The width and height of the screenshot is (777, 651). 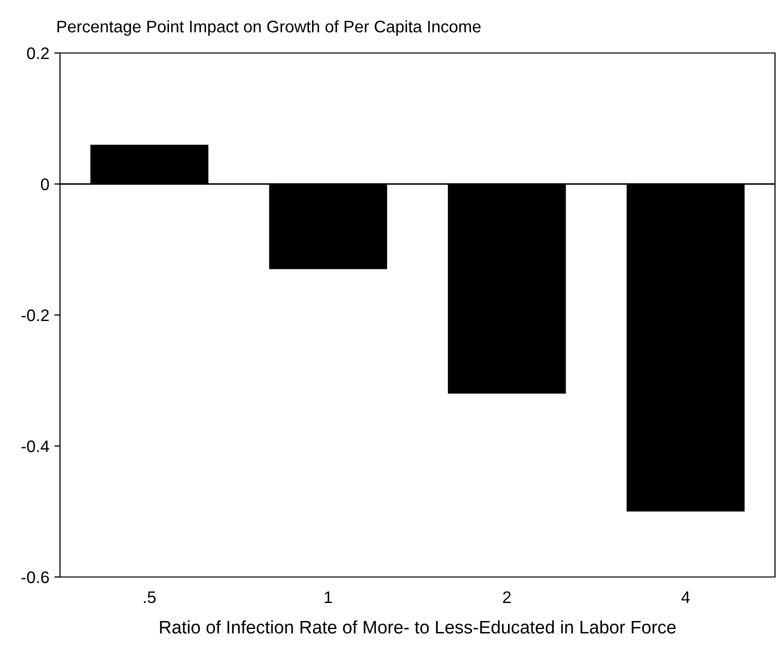 What do you see at coordinates (269, 28) in the screenshot?
I see `chart-title: Percentage Point Impact on Growth of Per Capita Income` at bounding box center [269, 28].